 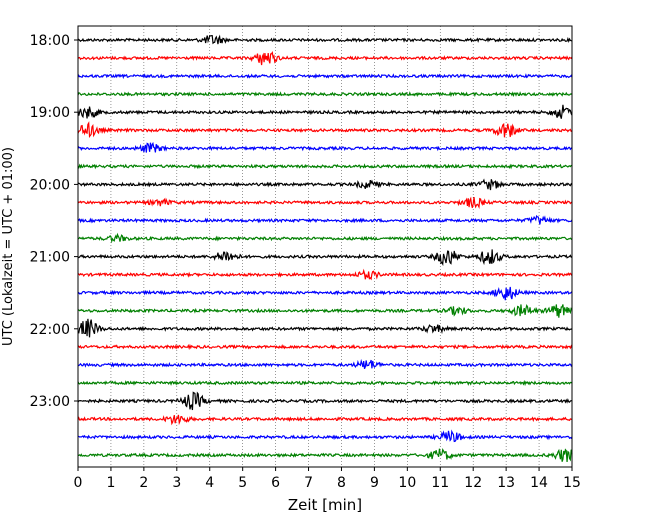 What do you see at coordinates (209, 483) in the screenshot?
I see `x-tick-label: 4` at bounding box center [209, 483].